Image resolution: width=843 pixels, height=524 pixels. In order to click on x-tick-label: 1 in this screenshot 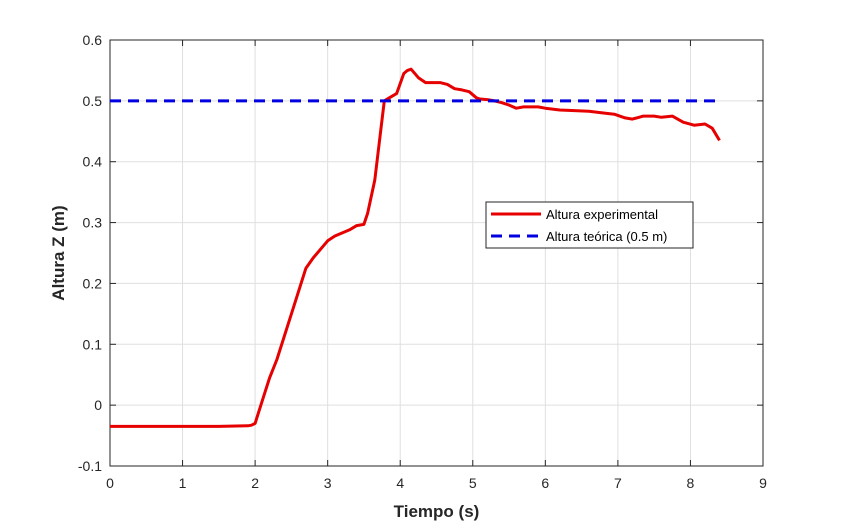, I will do `click(183, 483)`.